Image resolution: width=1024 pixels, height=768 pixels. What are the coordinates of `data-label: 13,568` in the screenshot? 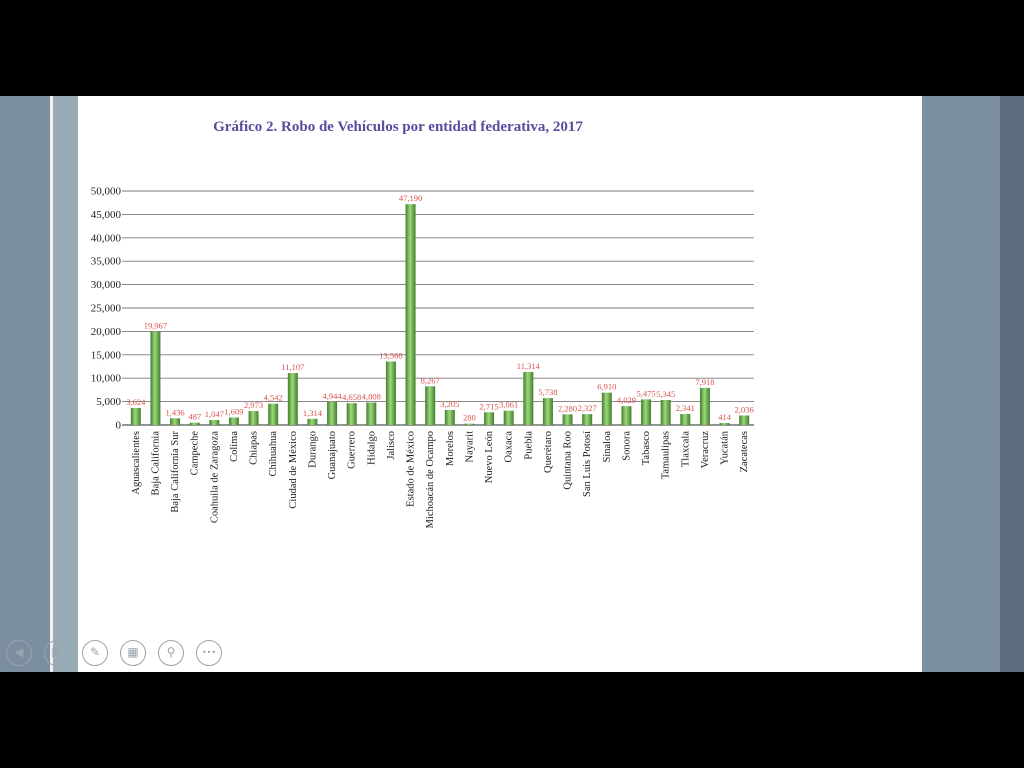 It's located at (390, 356).